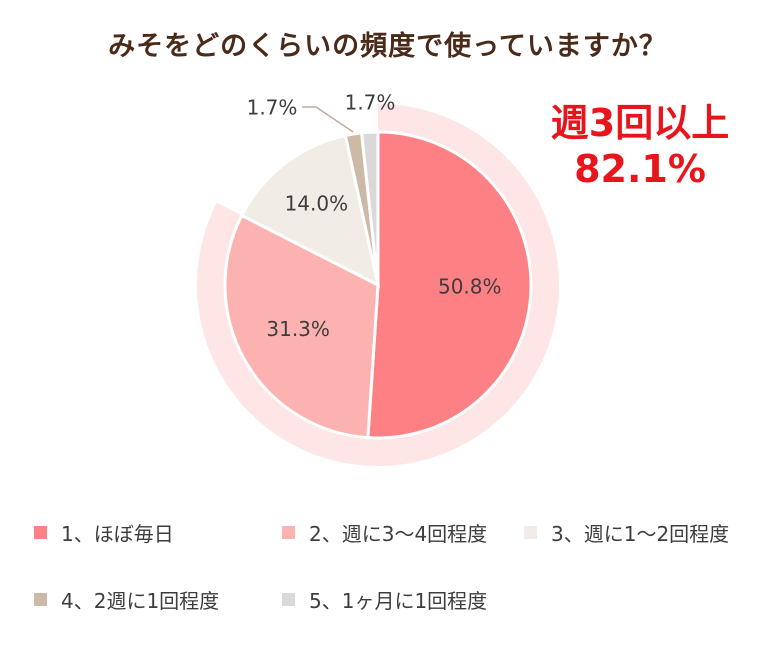 This screenshot has height=645, width=775. What do you see at coordinates (387, 46) in the screenshot?
I see `chart-title: みそをどのくらいの頻度で使っていますか？` at bounding box center [387, 46].